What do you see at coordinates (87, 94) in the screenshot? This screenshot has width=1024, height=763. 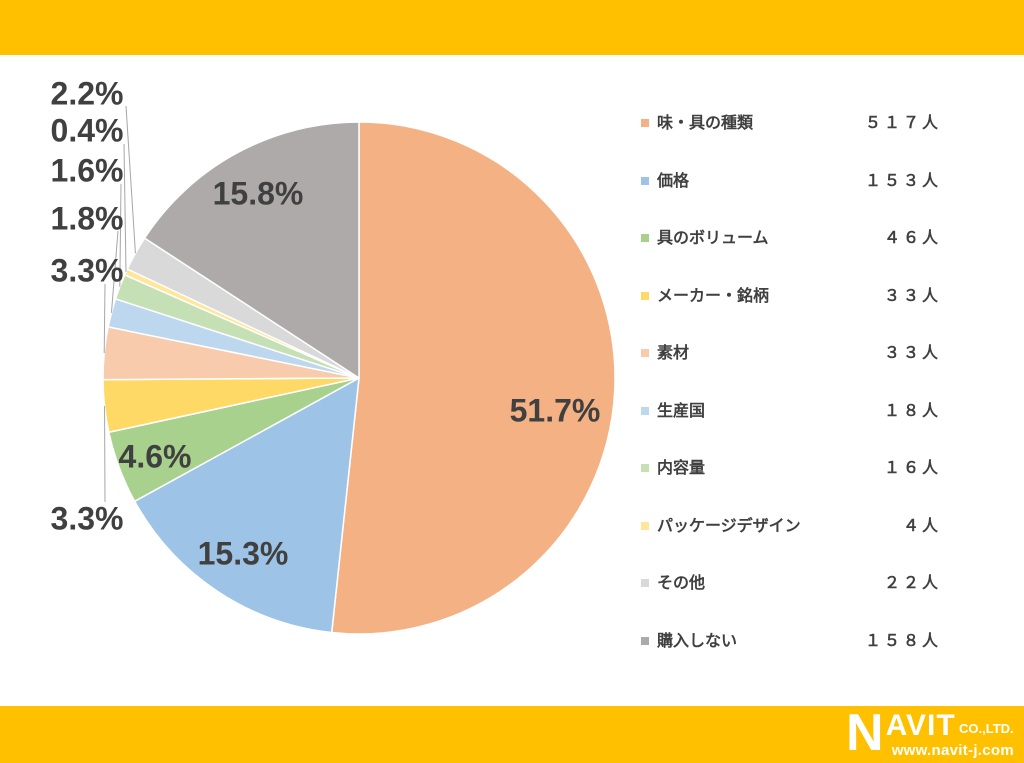 I see `data-label: 2.2%` at bounding box center [87, 94].